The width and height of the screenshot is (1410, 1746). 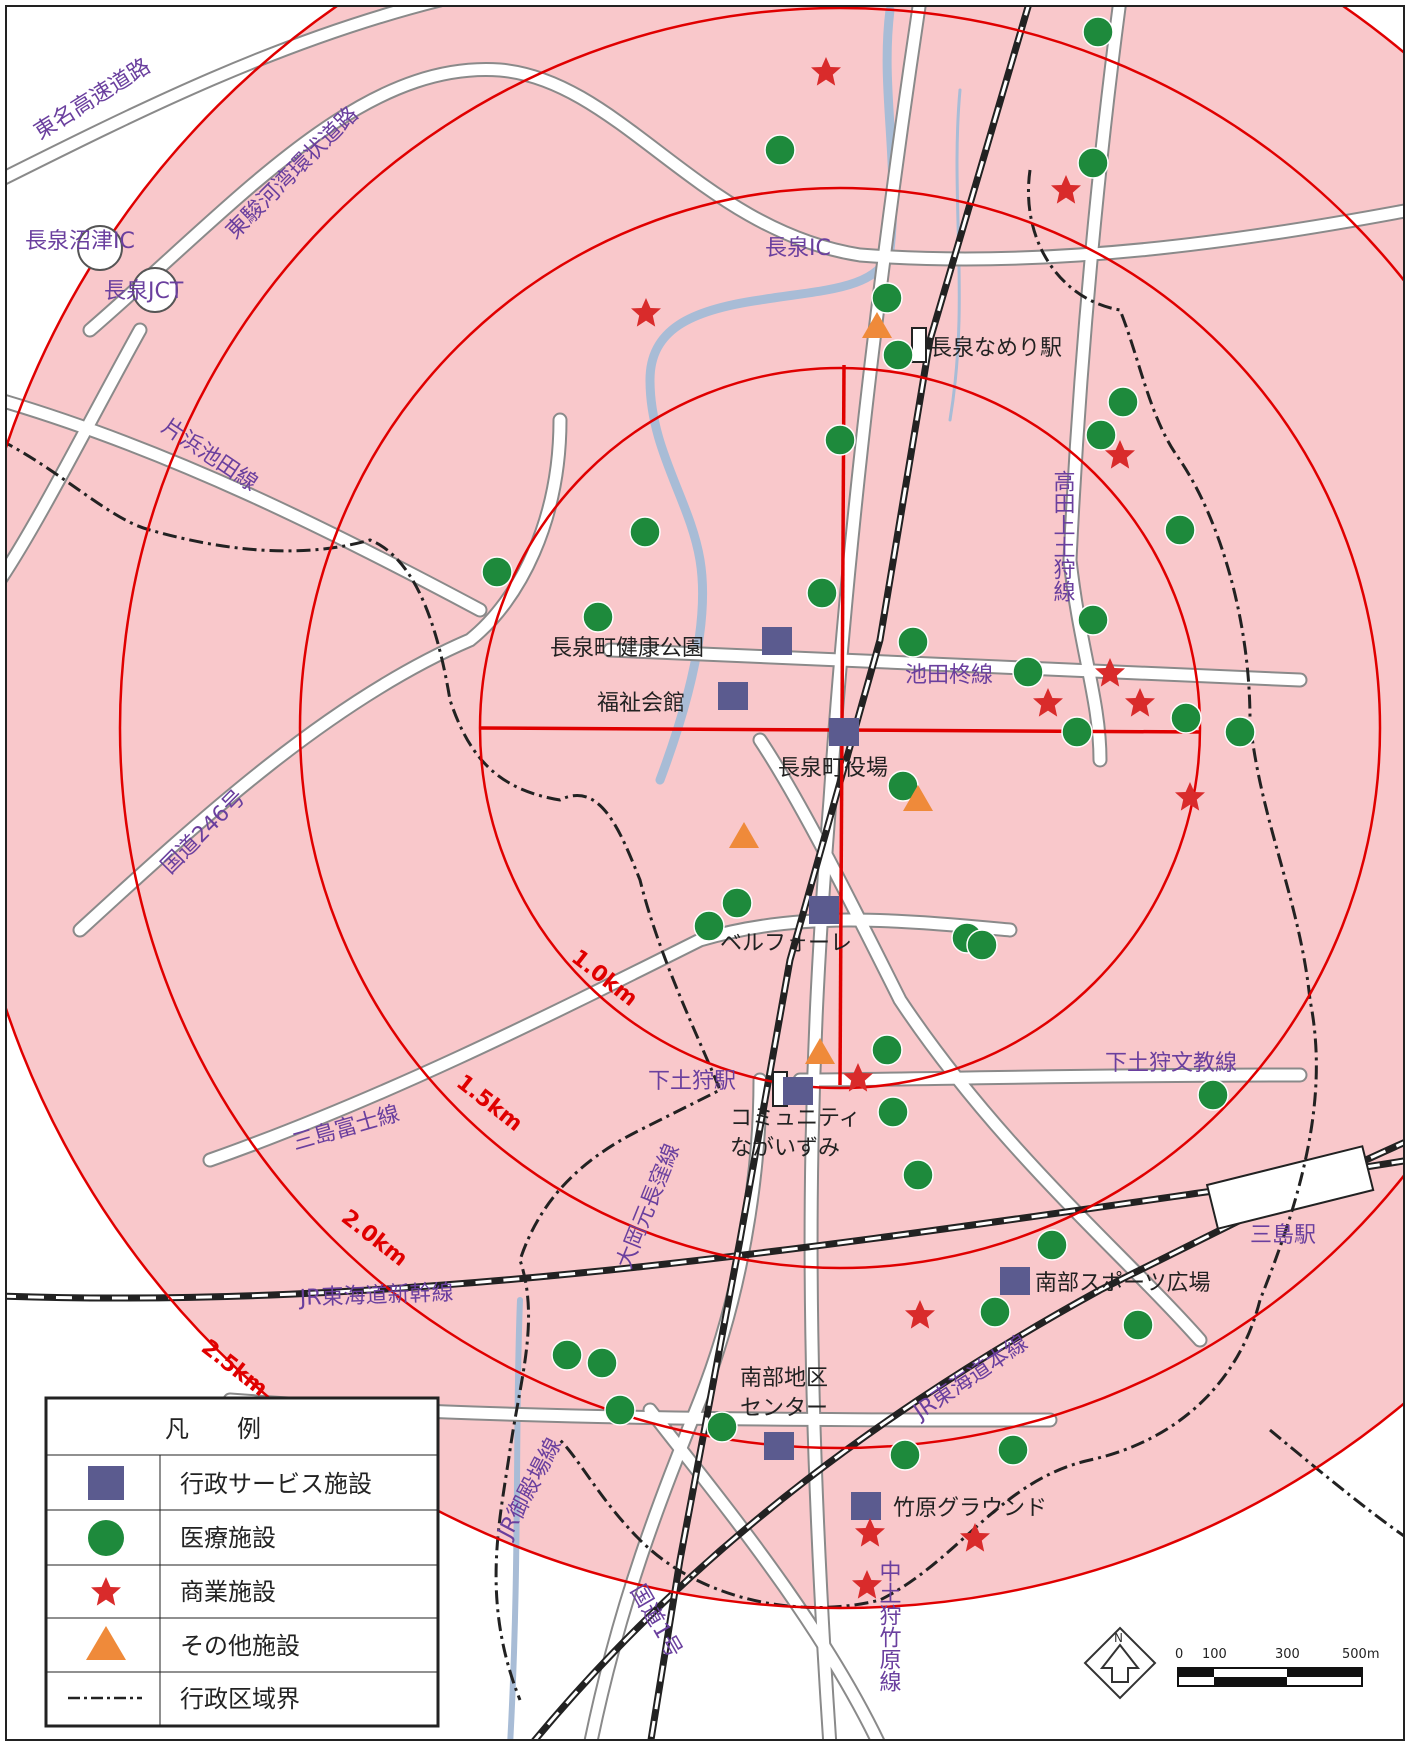 What do you see at coordinates (786, 943) in the screenshot?
I see `place-label-bellfore: ベルフォーレ` at bounding box center [786, 943].